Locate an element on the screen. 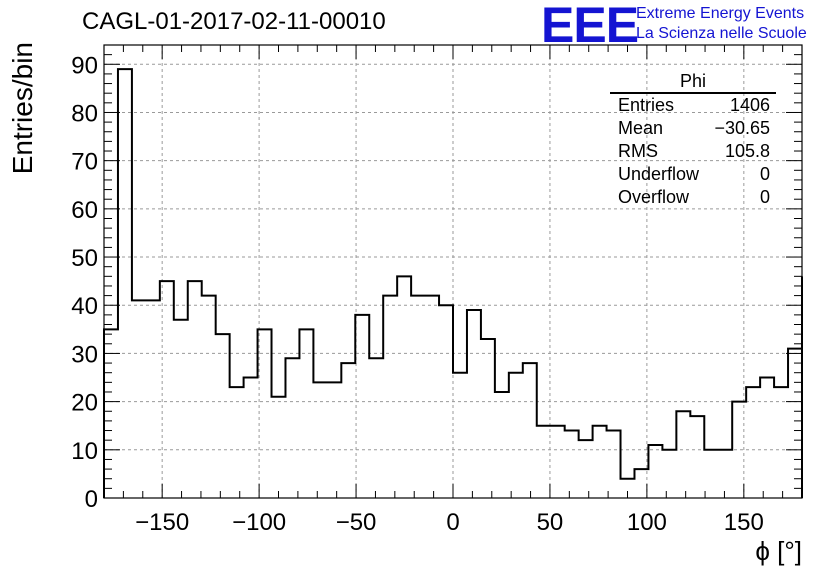 The image size is (836, 572). y-tick-label: 60 is located at coordinates (84, 210).